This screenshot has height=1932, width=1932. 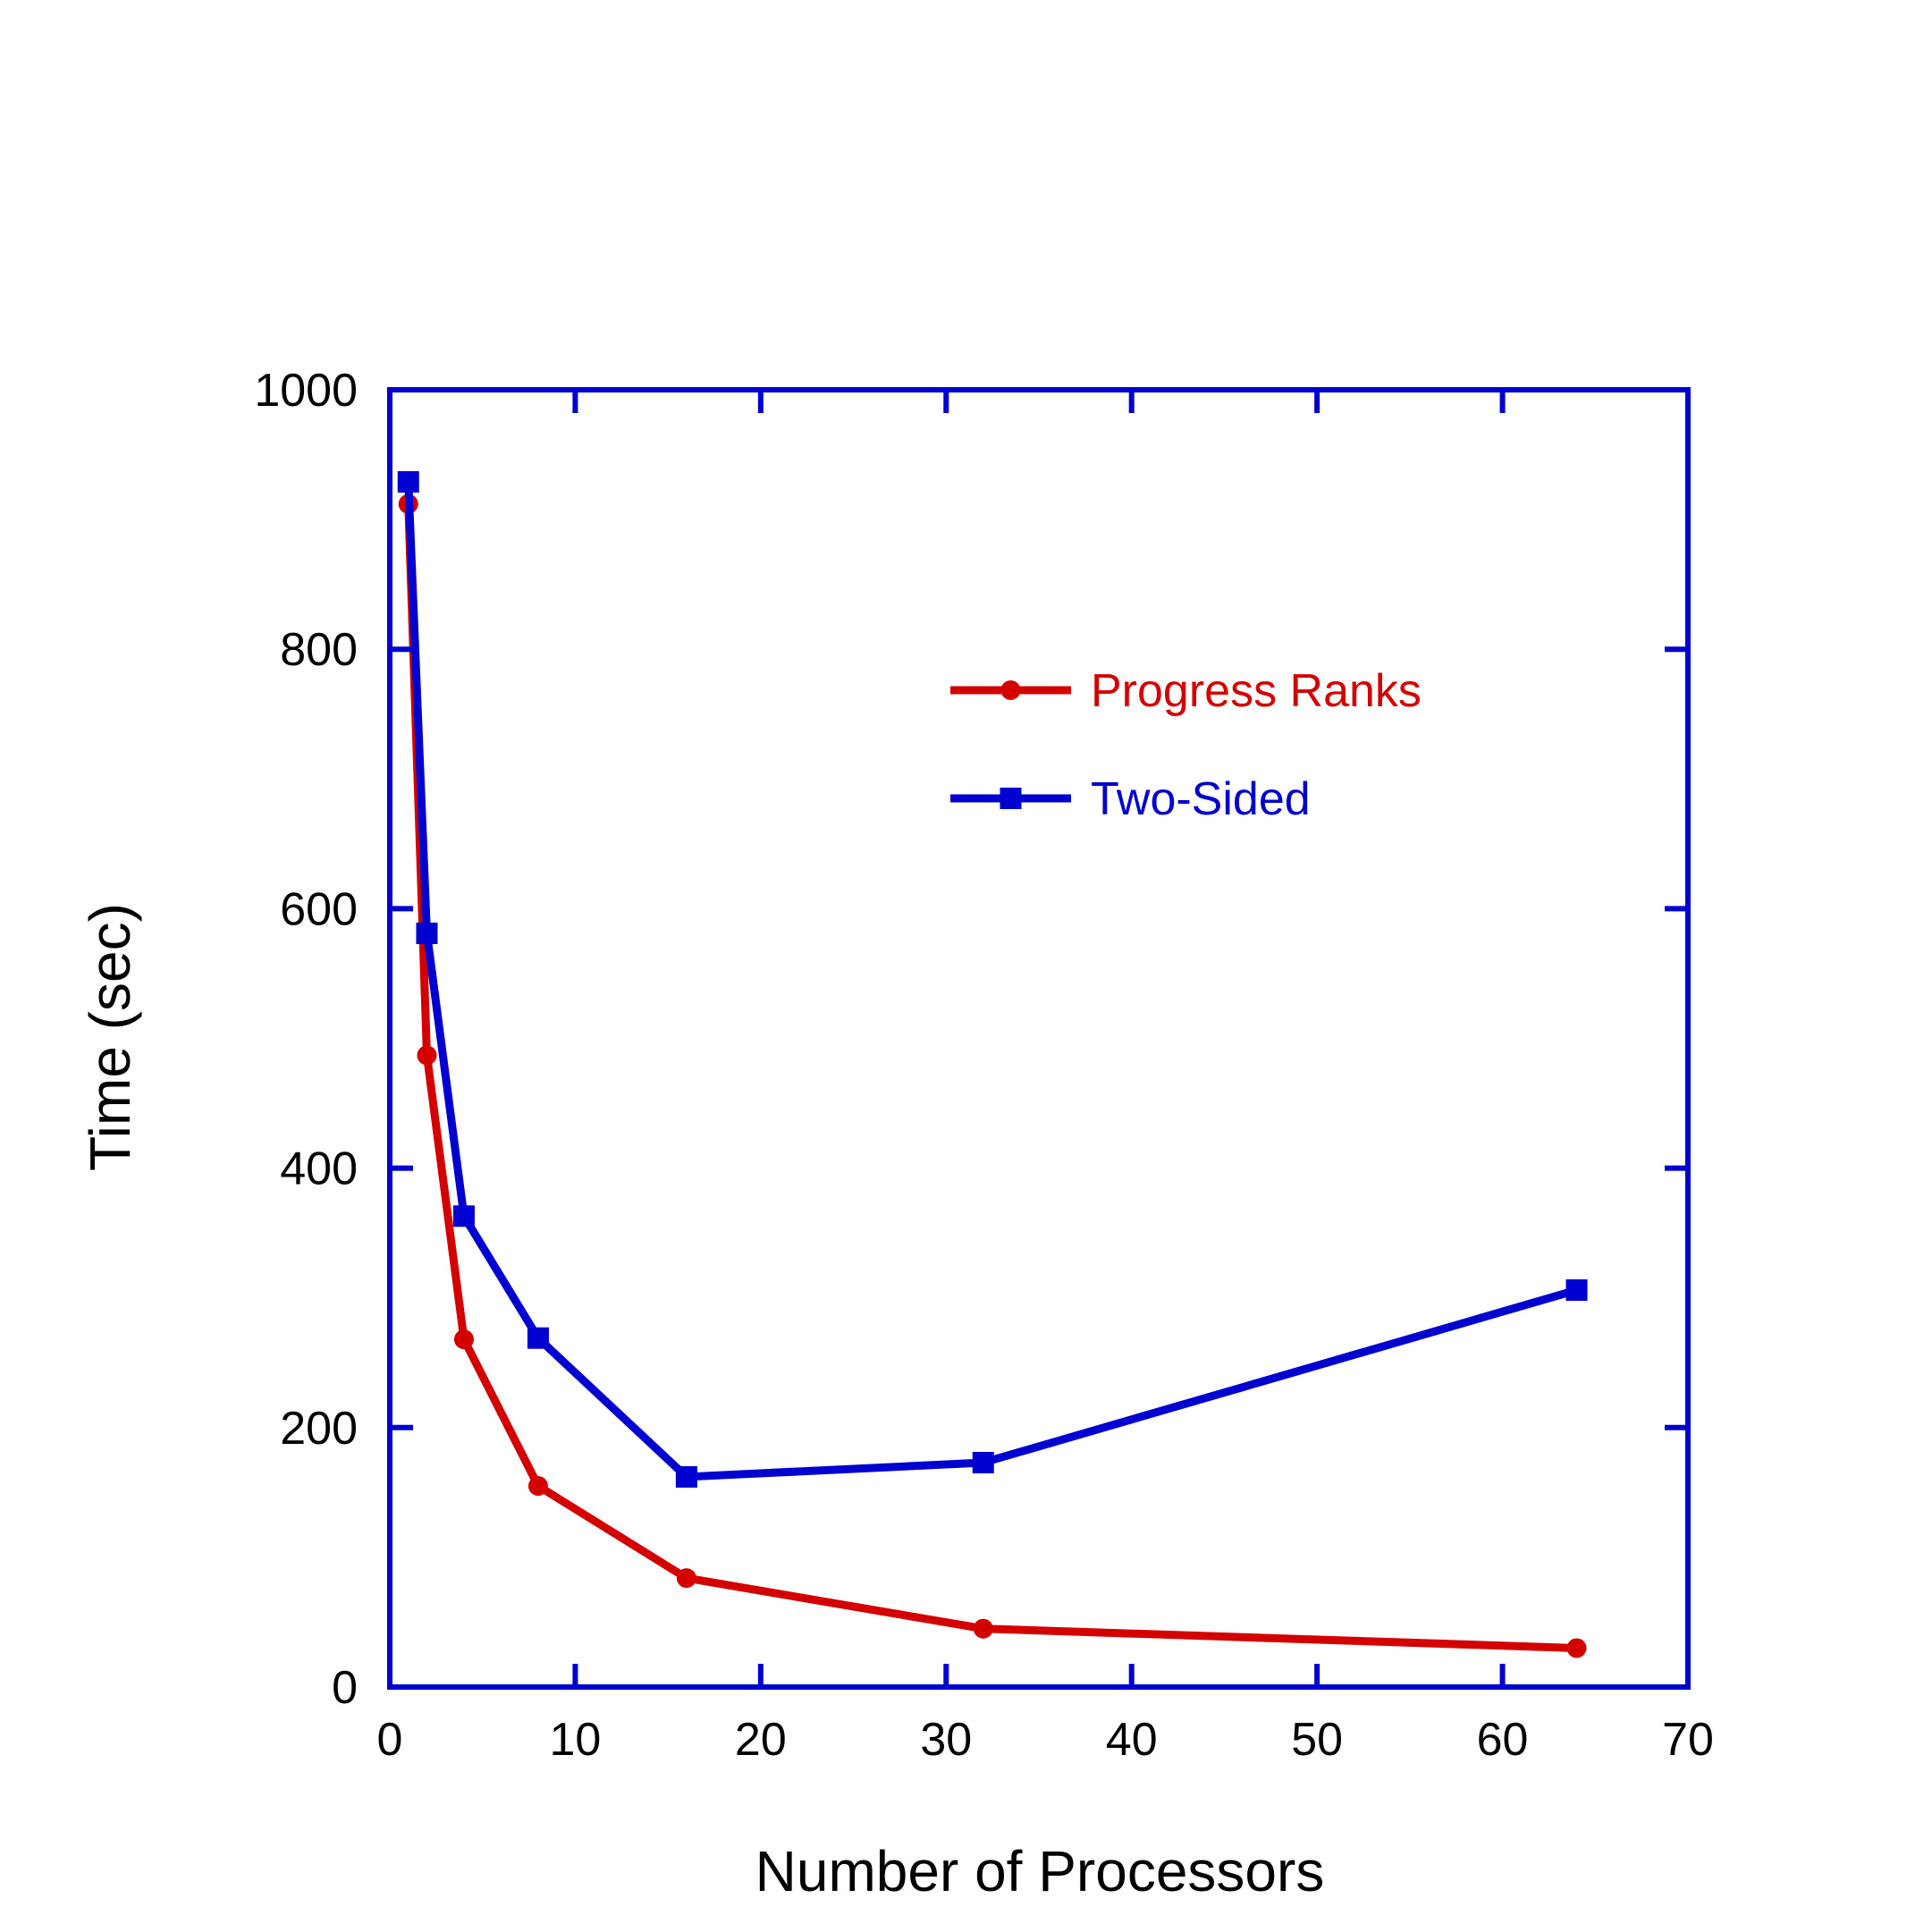 What do you see at coordinates (1132, 1740) in the screenshot?
I see `x-tick-label-40: 40` at bounding box center [1132, 1740].